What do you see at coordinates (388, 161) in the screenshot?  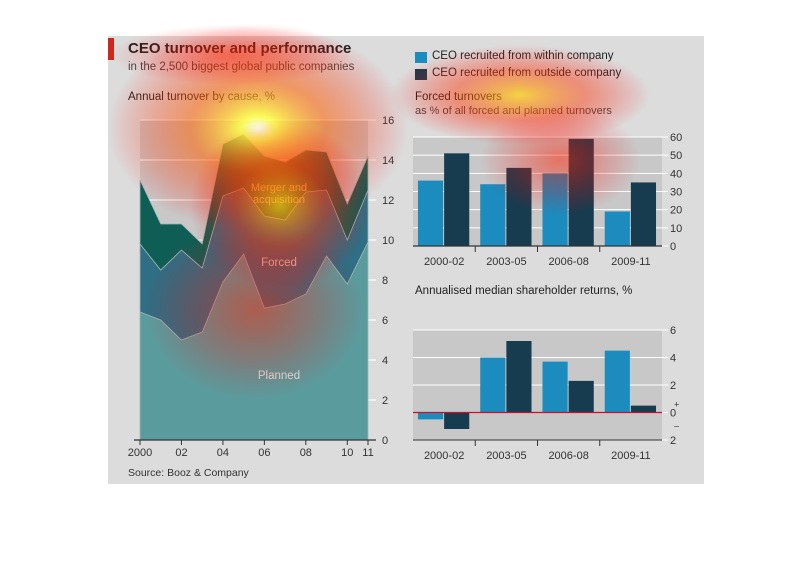 I see `area-y-tick-label: 14` at bounding box center [388, 161].